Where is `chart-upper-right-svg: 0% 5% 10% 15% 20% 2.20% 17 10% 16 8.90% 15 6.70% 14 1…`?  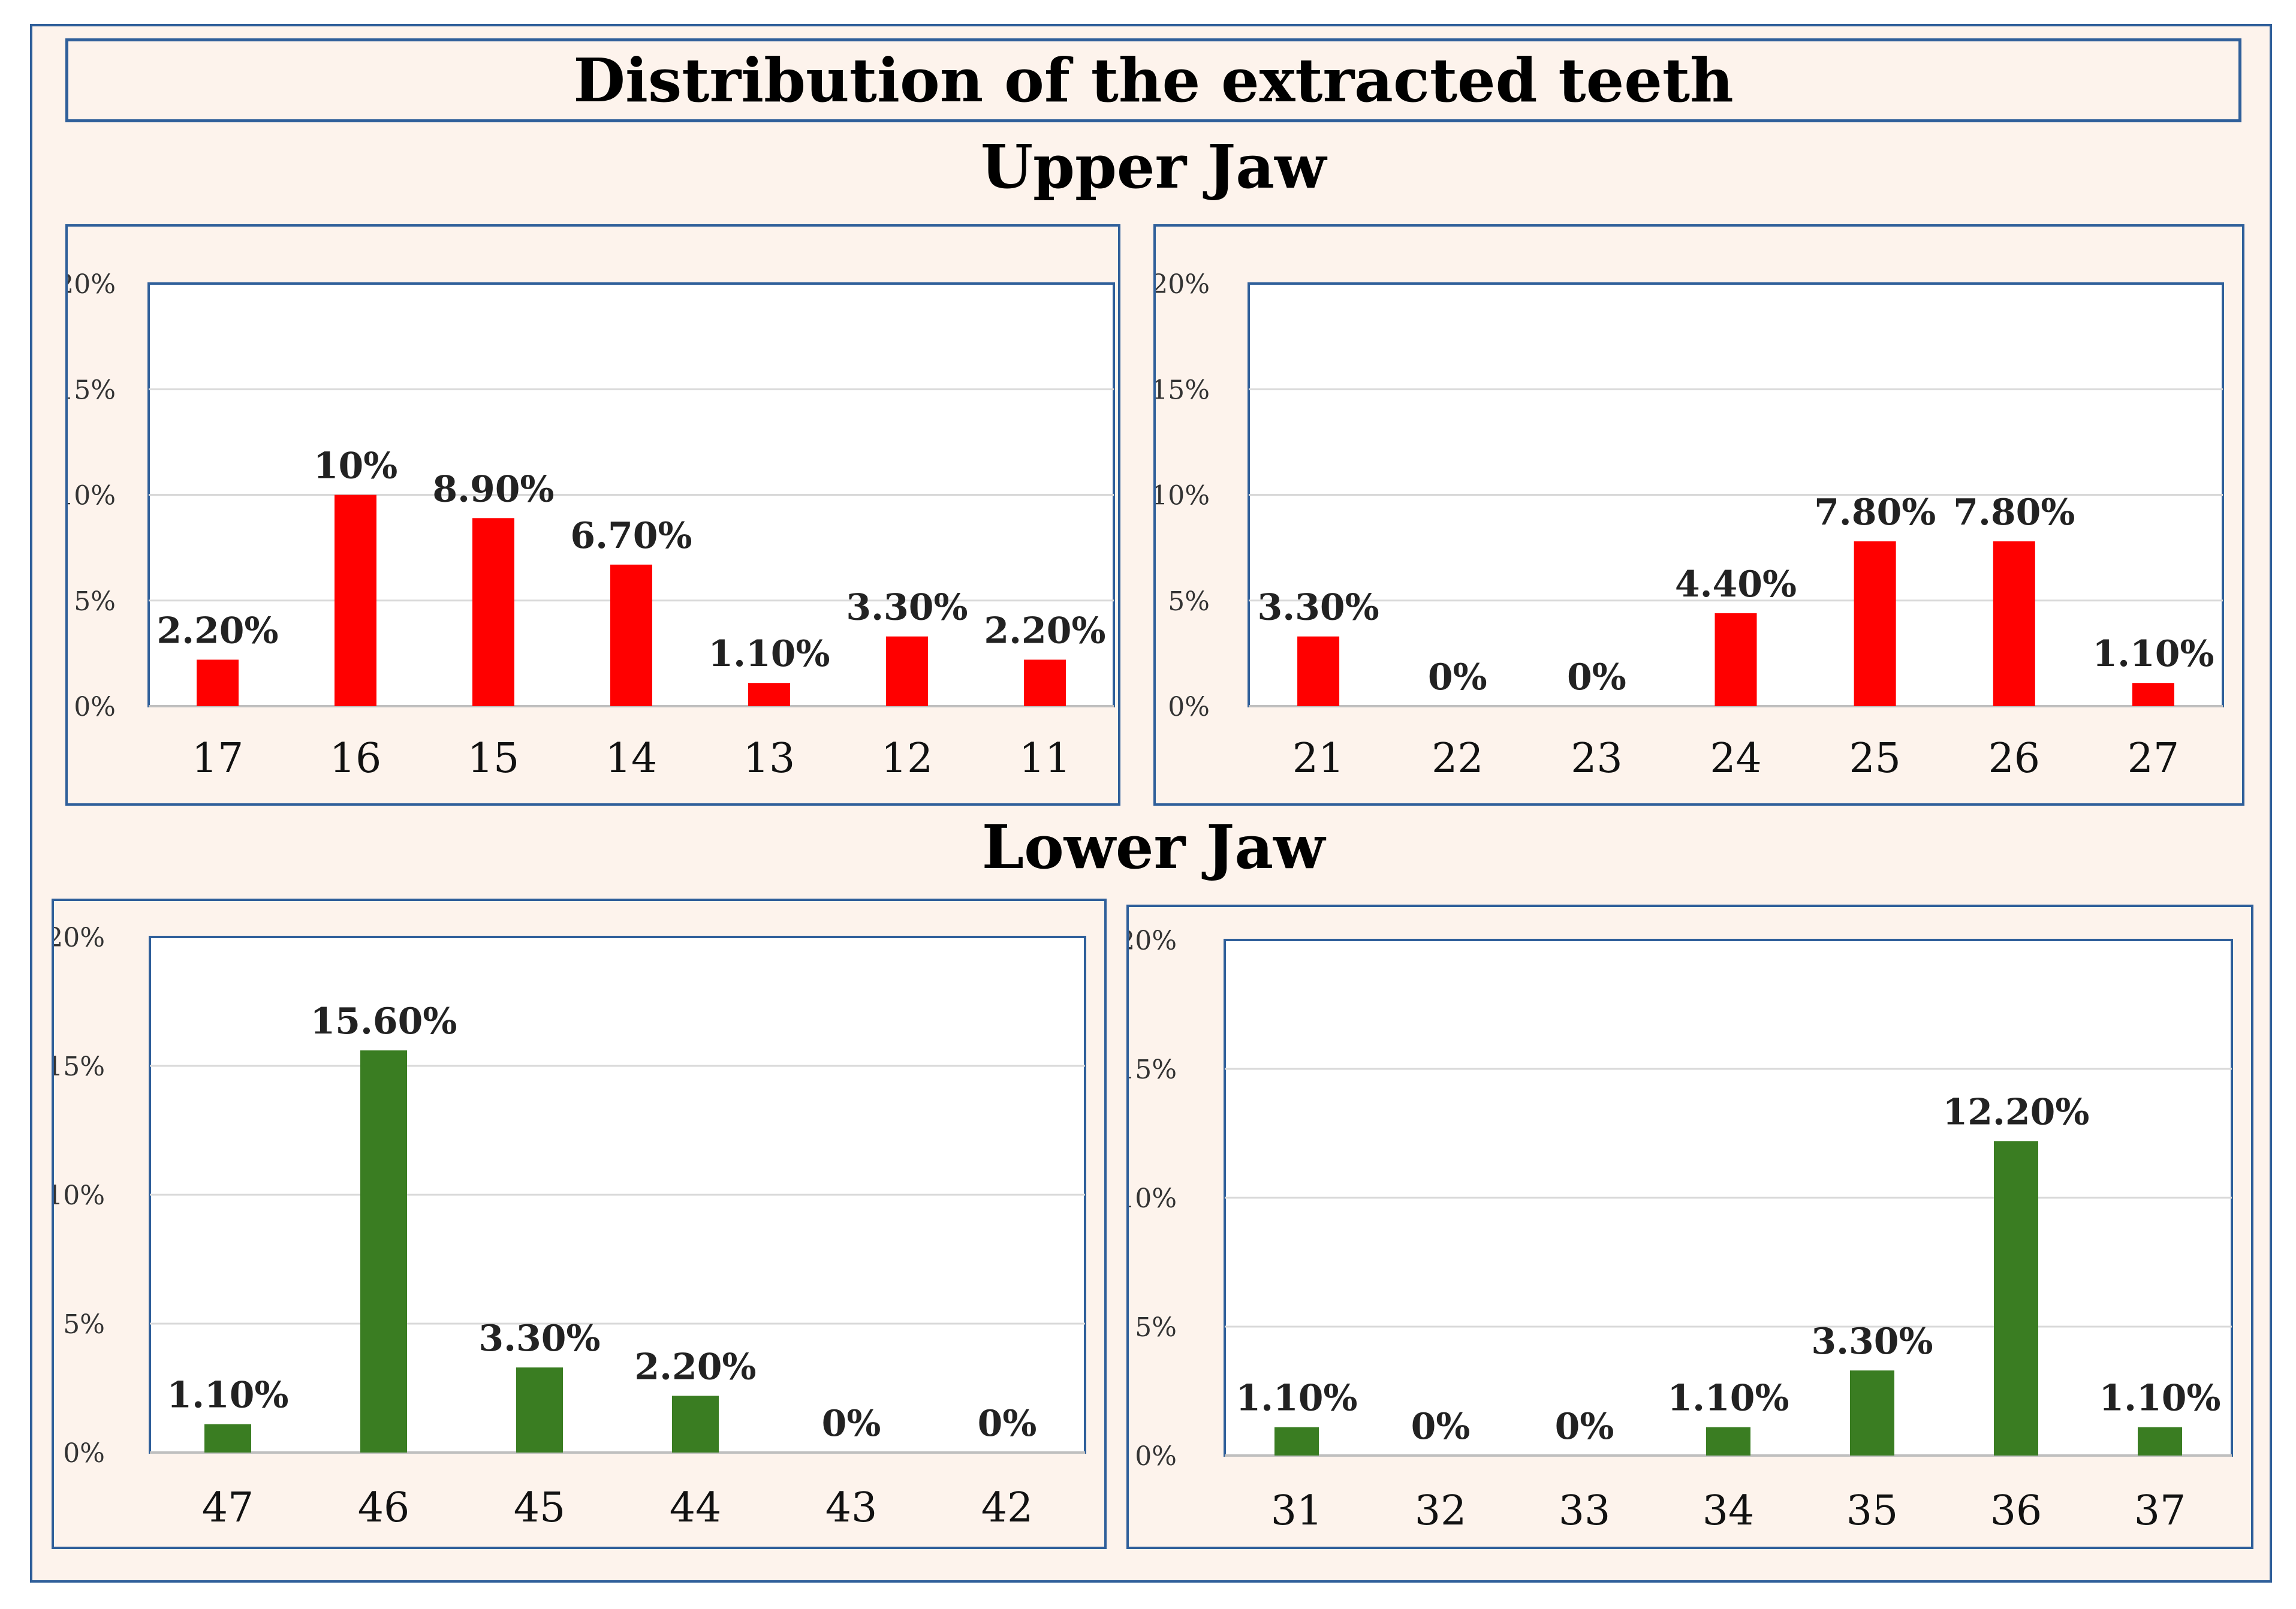 chart-upper-right-svg: 0% 5% 10% 15% 20% 2.20% 17 10% 16 8.90% 15 6.70% 14 1… is located at coordinates (591, 525).